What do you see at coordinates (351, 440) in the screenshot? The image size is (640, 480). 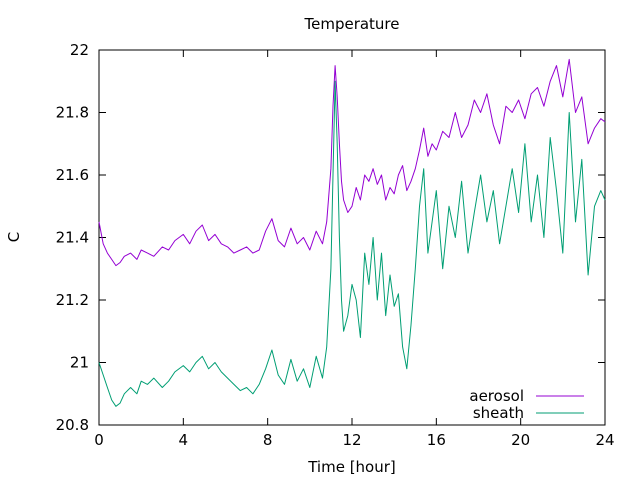 I see `x-tick-label: 12` at bounding box center [351, 440].